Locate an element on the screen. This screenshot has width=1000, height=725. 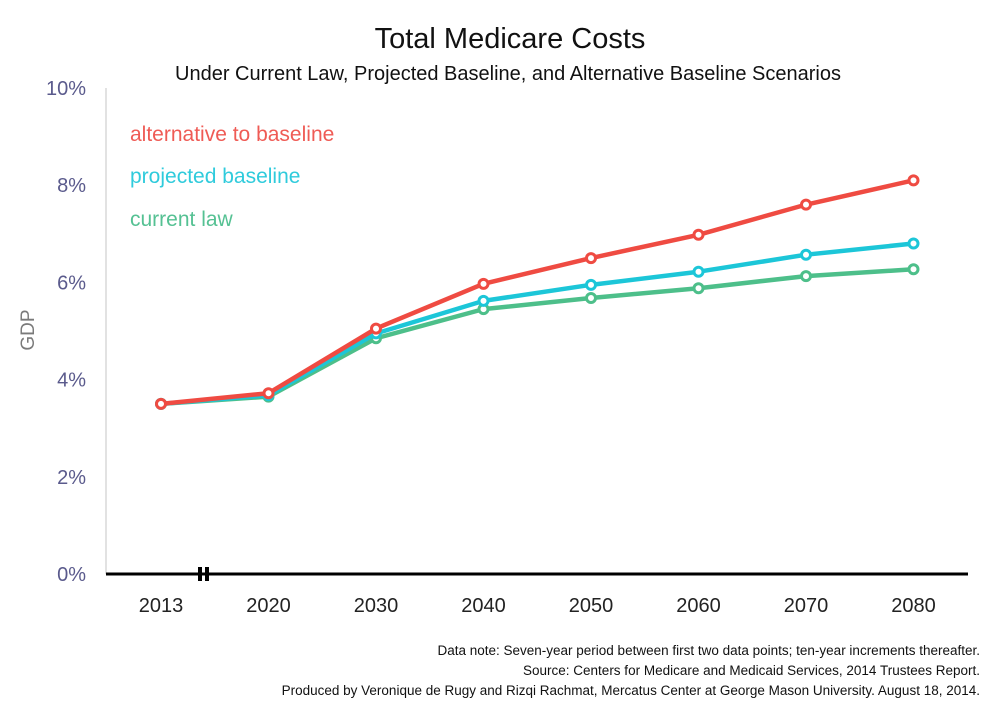
legend-projected-baseline: projected baseline is located at coordinates (215, 176).